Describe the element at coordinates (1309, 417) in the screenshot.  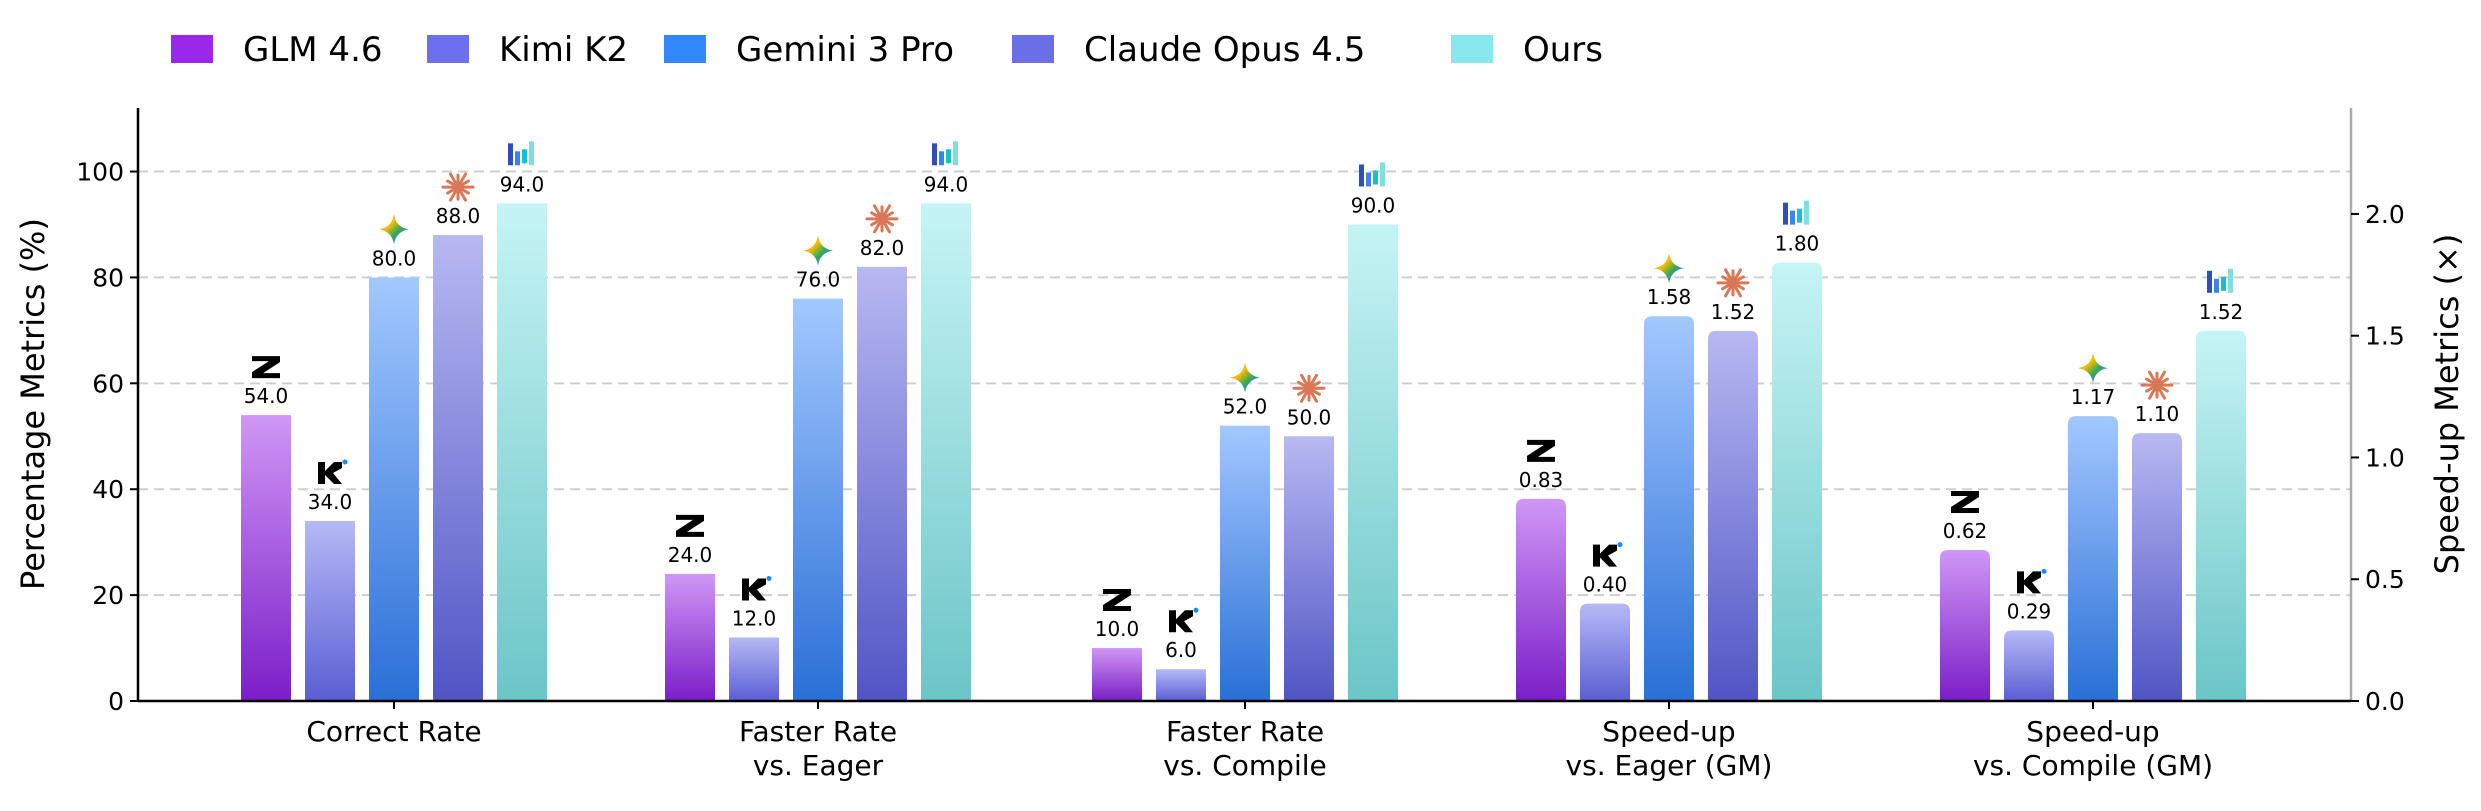
I see `data-label: 50.0` at that location.